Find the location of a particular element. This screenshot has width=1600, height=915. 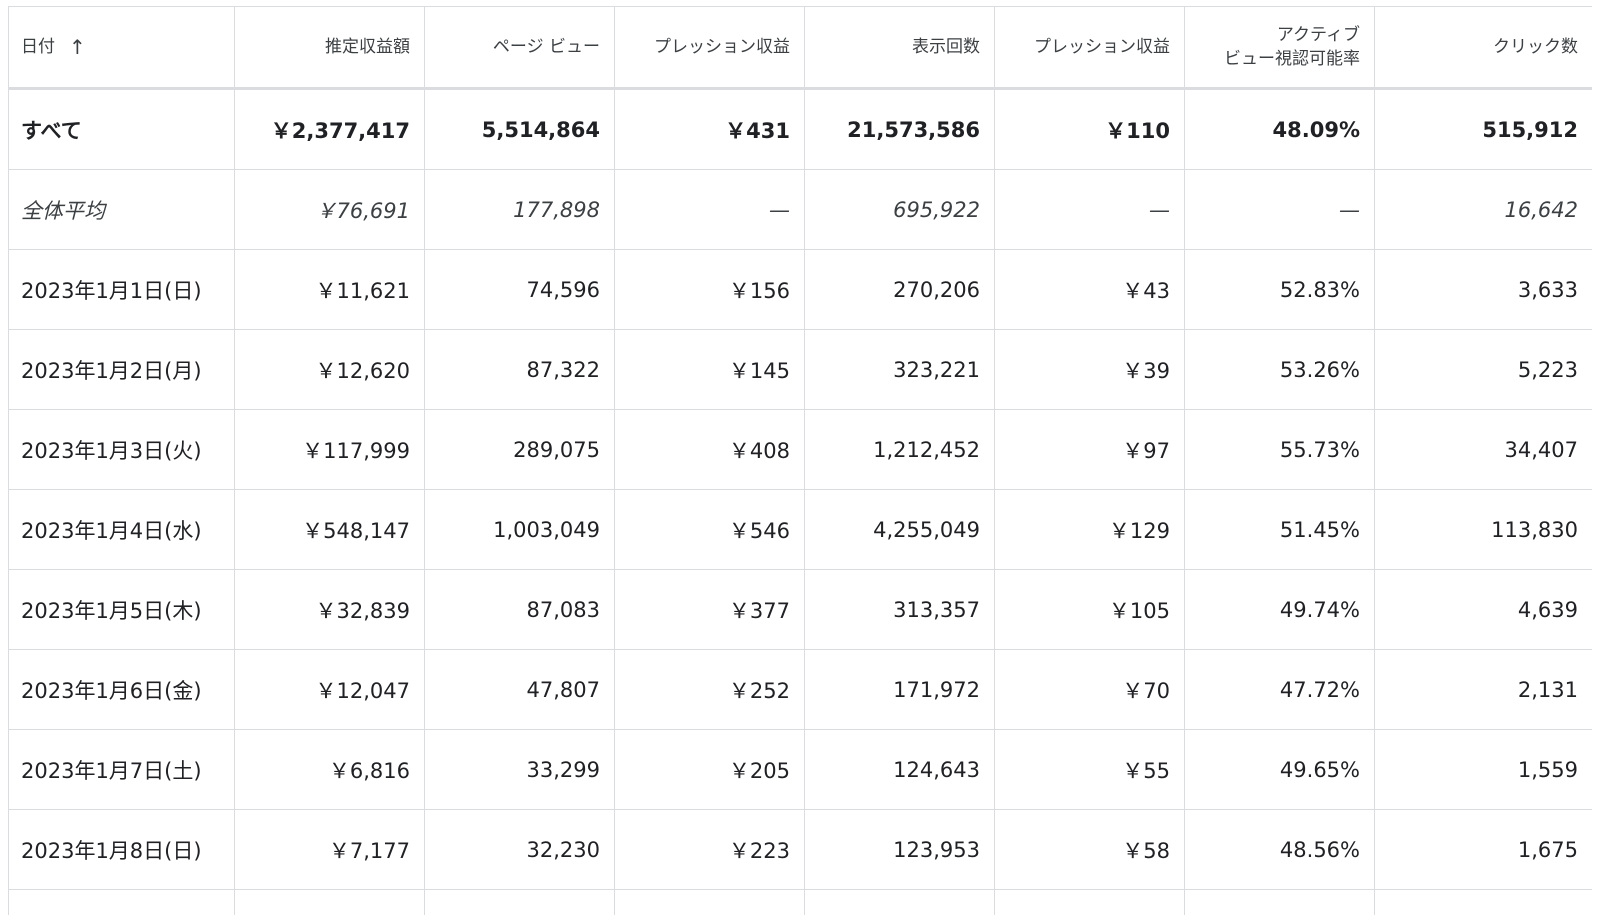

table-cell: ￥12,047 is located at coordinates (329, 689).